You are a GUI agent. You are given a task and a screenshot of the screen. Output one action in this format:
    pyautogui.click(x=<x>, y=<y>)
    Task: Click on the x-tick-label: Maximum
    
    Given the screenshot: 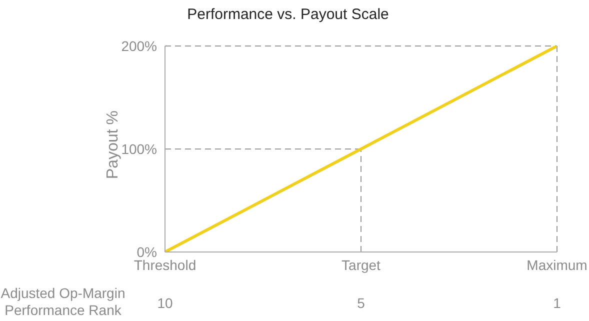 What is the action you would take?
    pyautogui.click(x=557, y=264)
    